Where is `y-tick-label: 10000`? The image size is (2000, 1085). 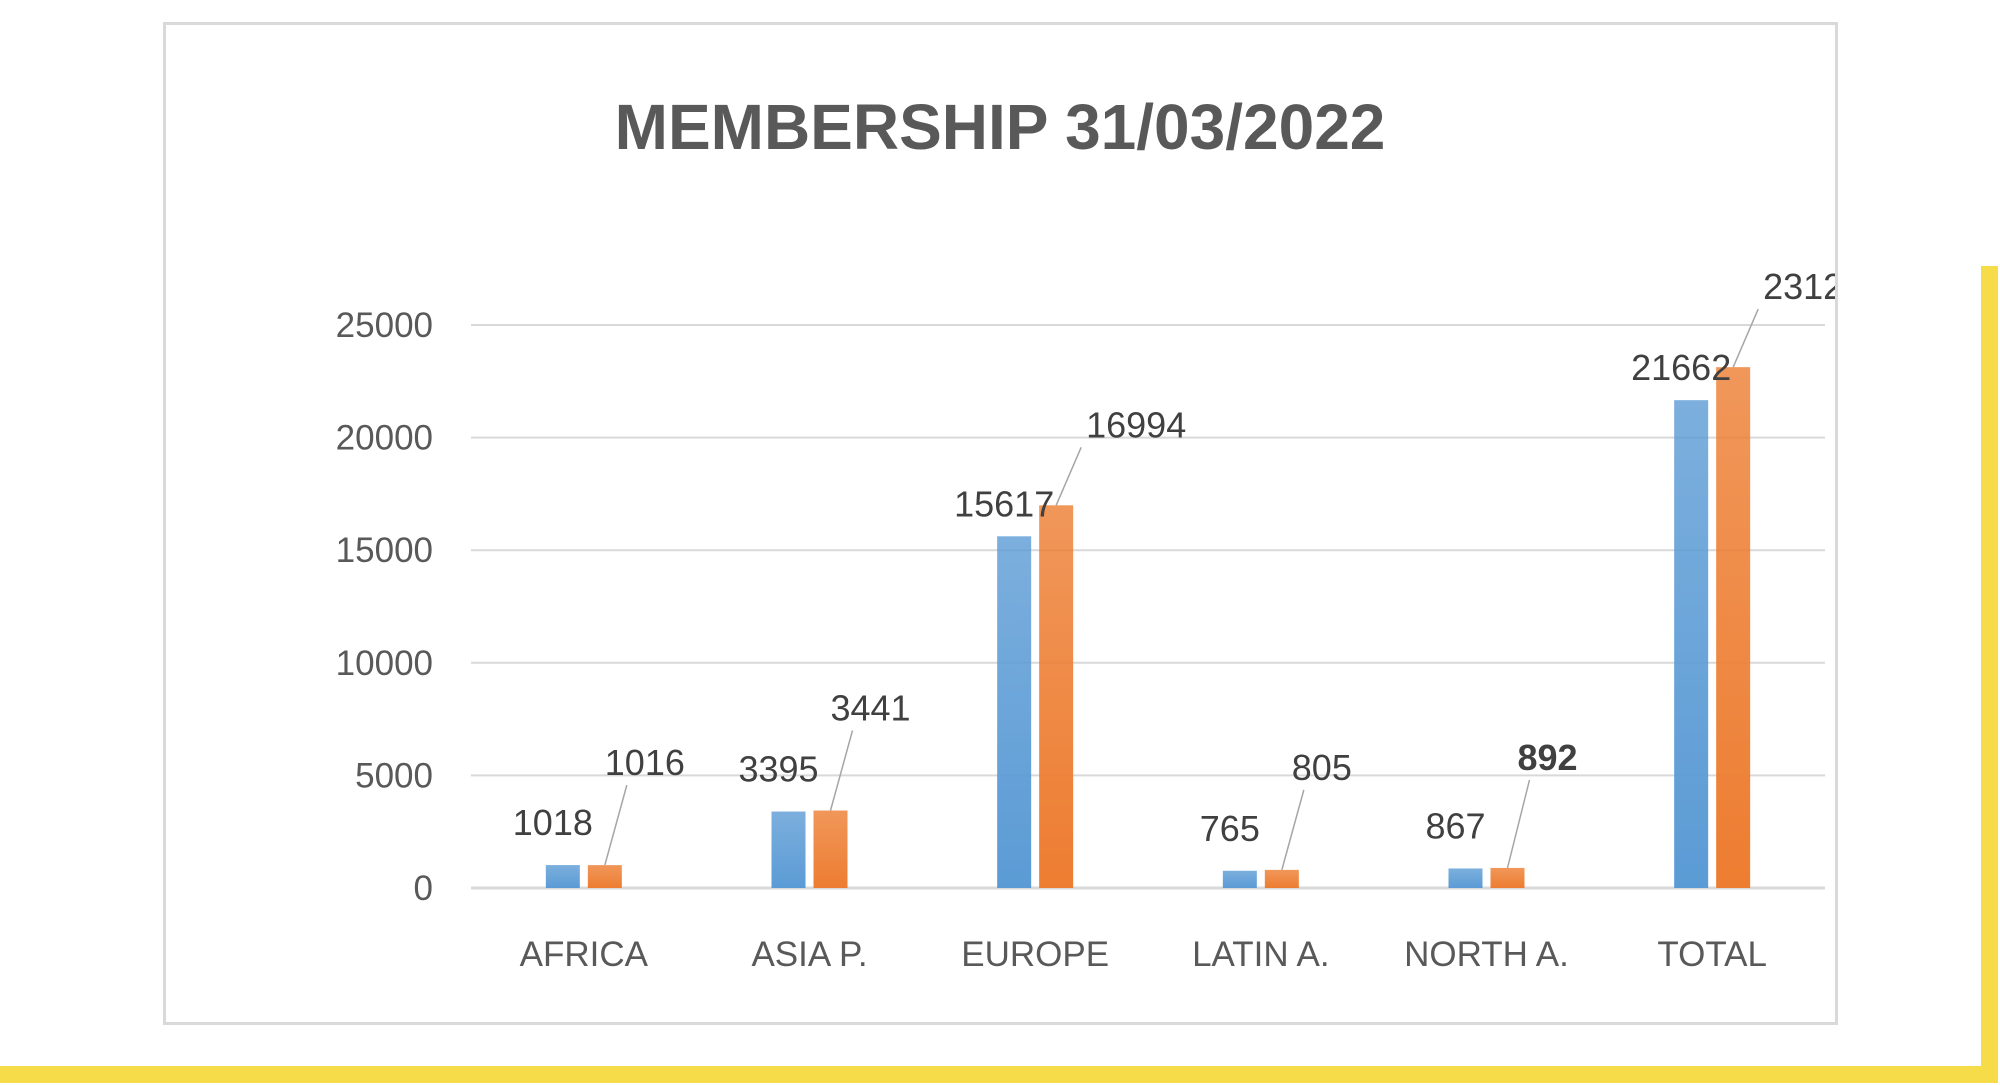
y-tick-label: 10000 is located at coordinates (384, 663).